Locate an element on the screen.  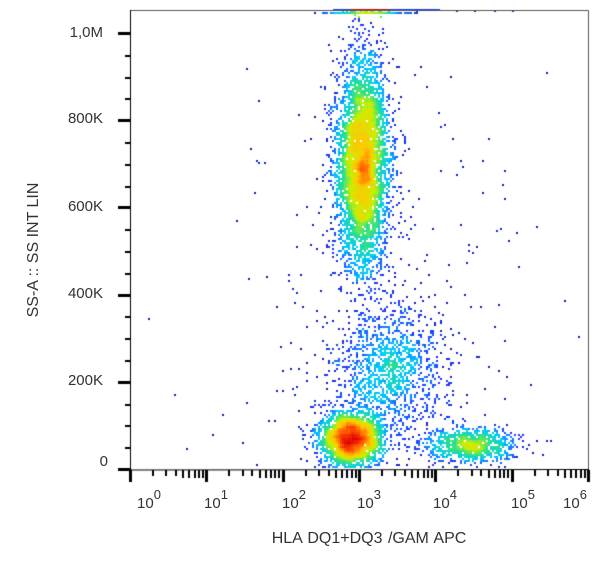
y-axis-title: SS-A :: SS INT LIN is located at coordinates (33, 250).